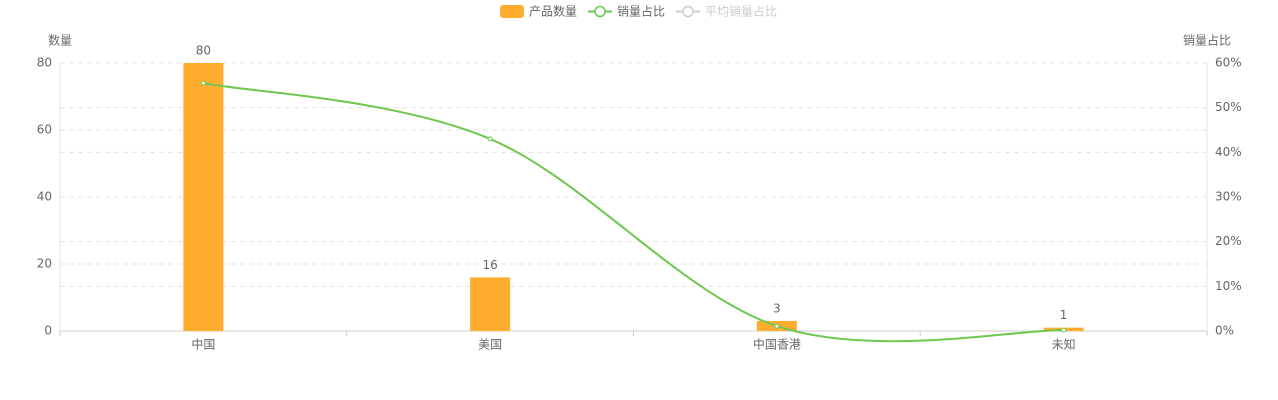 The width and height of the screenshot is (1278, 400). I want to click on x-tick-label: 中国香港, so click(777, 344).